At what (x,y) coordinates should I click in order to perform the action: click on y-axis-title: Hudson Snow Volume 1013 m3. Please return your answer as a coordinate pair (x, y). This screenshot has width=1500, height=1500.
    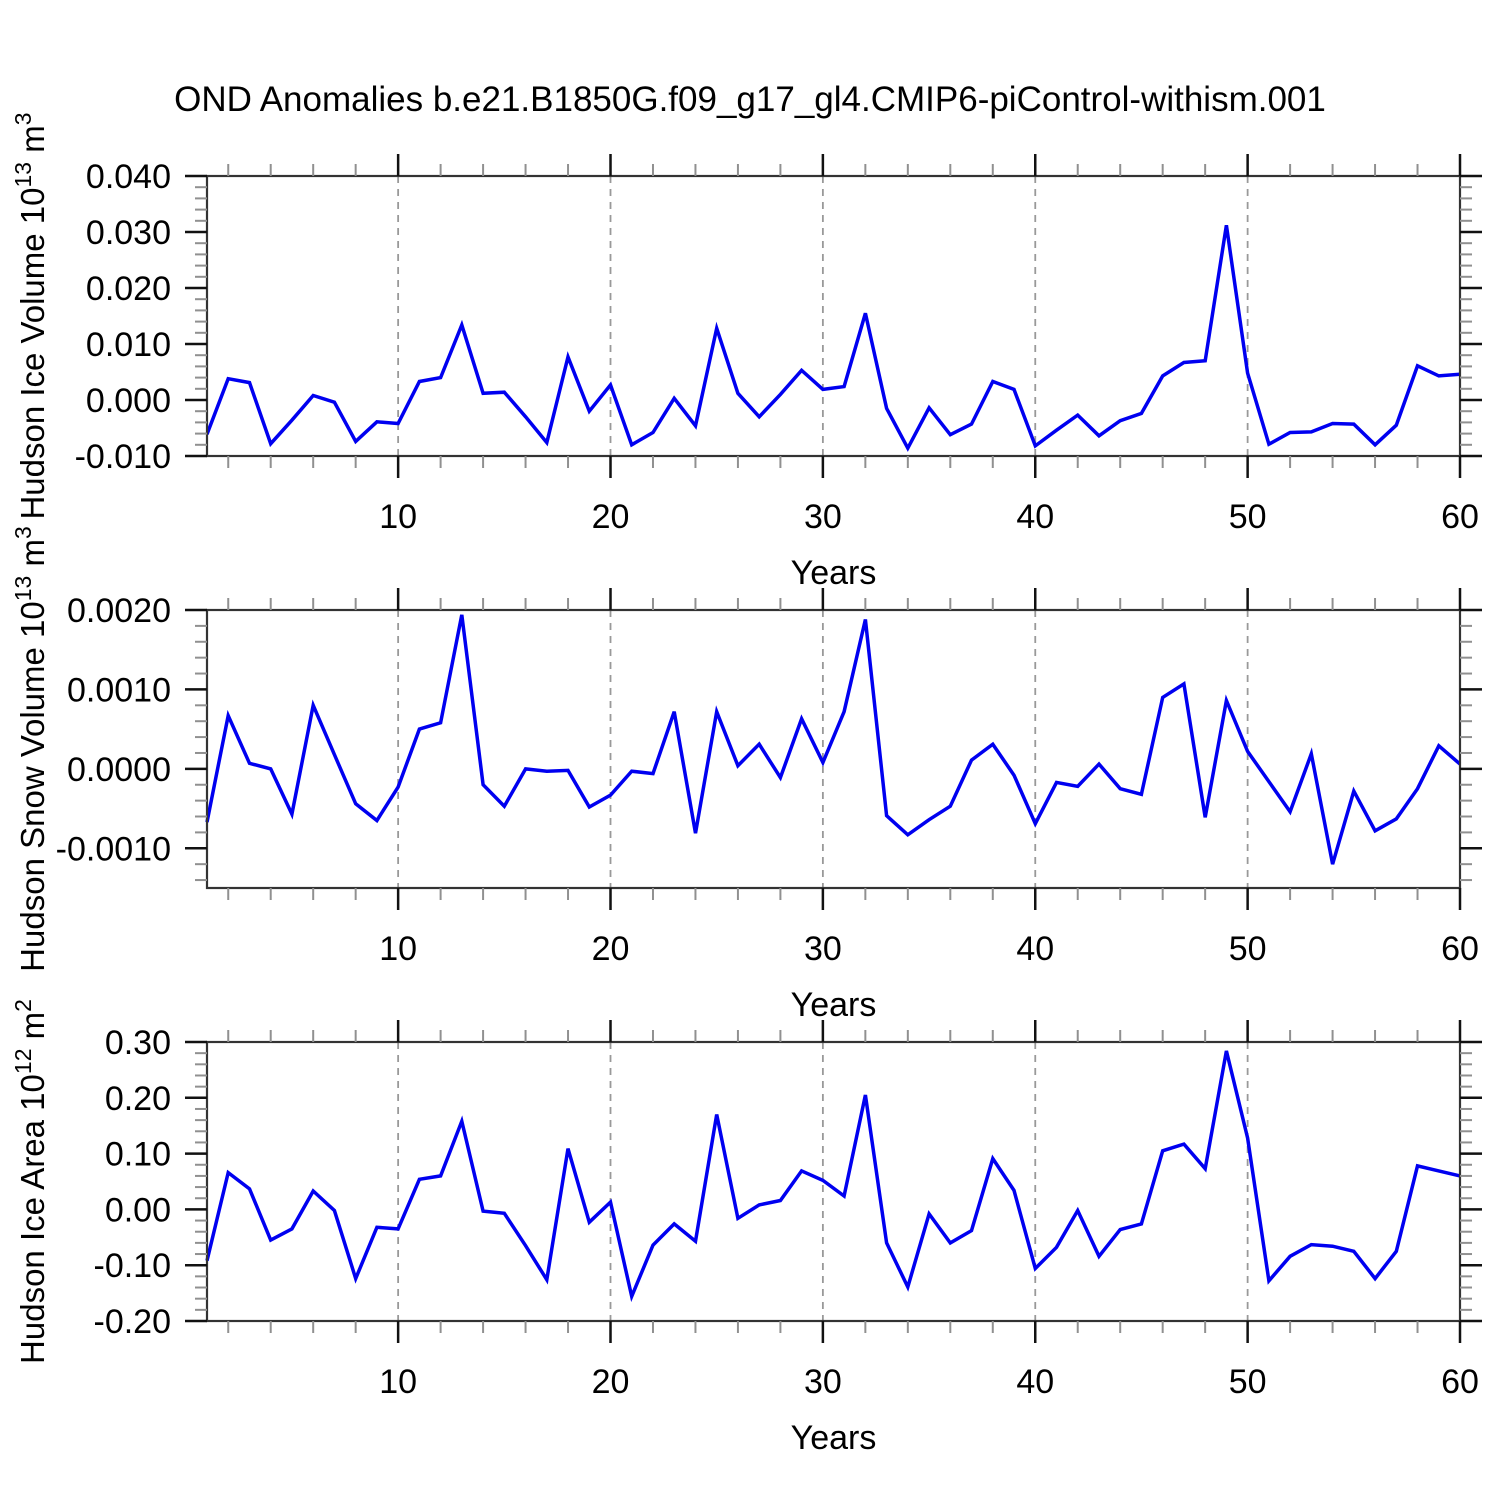
    Looking at the image, I should click on (30, 749).